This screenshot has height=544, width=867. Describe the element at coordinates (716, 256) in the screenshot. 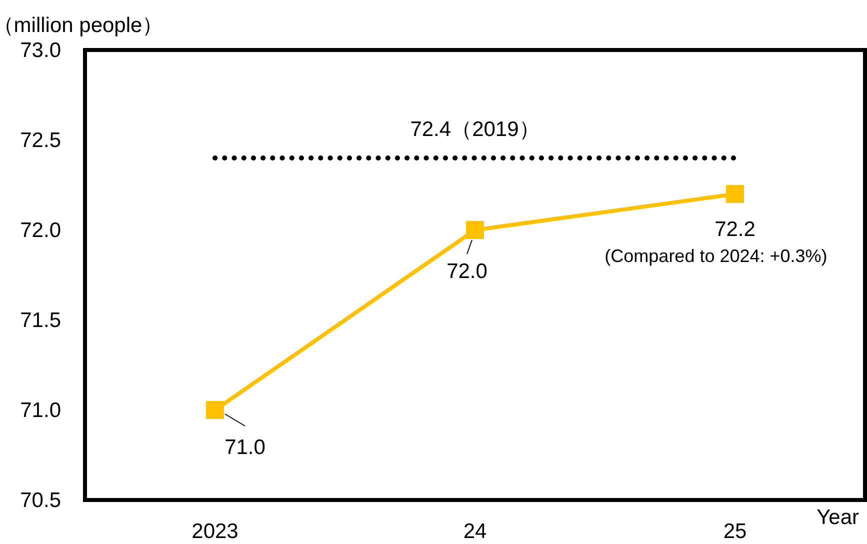

I see `annotation: (Compared to 2024: +0.3%)` at that location.